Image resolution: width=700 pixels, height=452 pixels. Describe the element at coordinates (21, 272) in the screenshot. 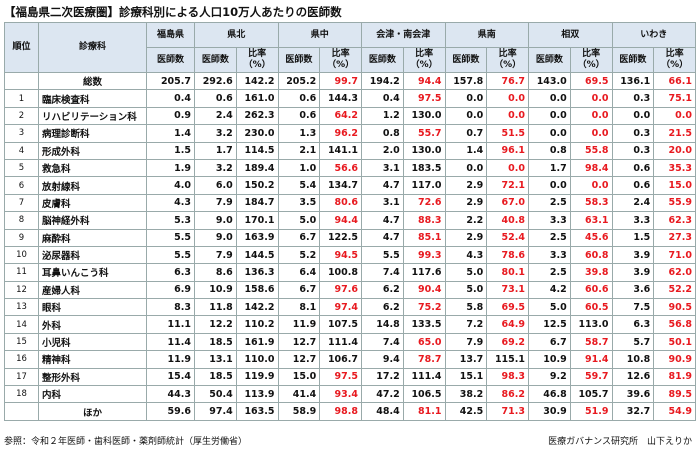

I see `rank: 11` at that location.